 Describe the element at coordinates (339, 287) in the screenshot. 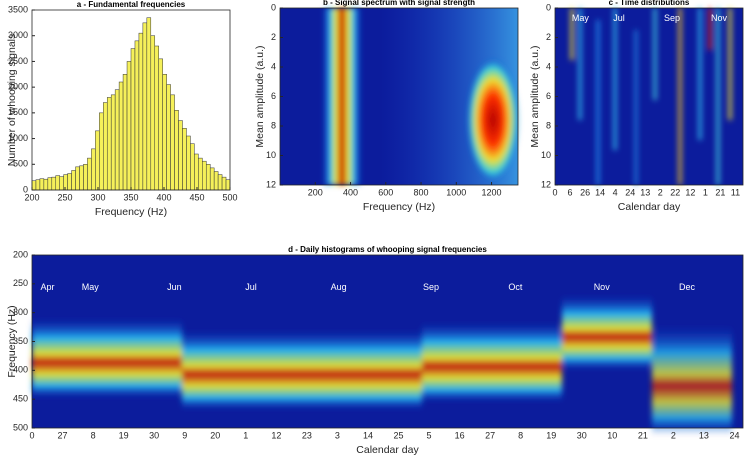

I see `month-label: Aug` at that location.